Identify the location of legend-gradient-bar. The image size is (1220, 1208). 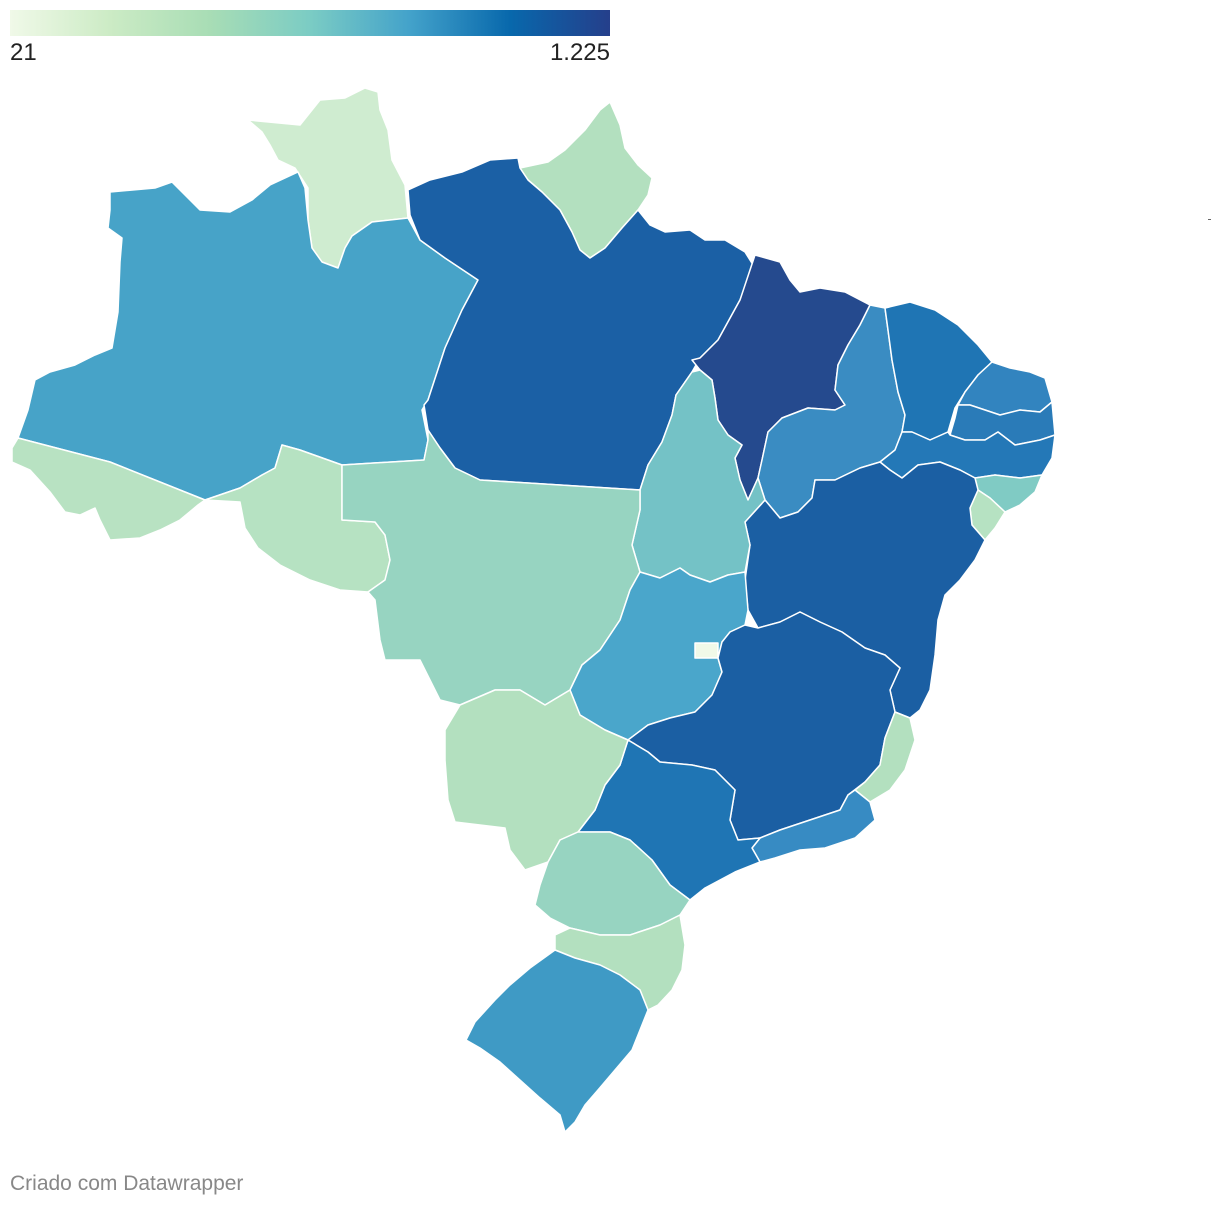
(310, 23).